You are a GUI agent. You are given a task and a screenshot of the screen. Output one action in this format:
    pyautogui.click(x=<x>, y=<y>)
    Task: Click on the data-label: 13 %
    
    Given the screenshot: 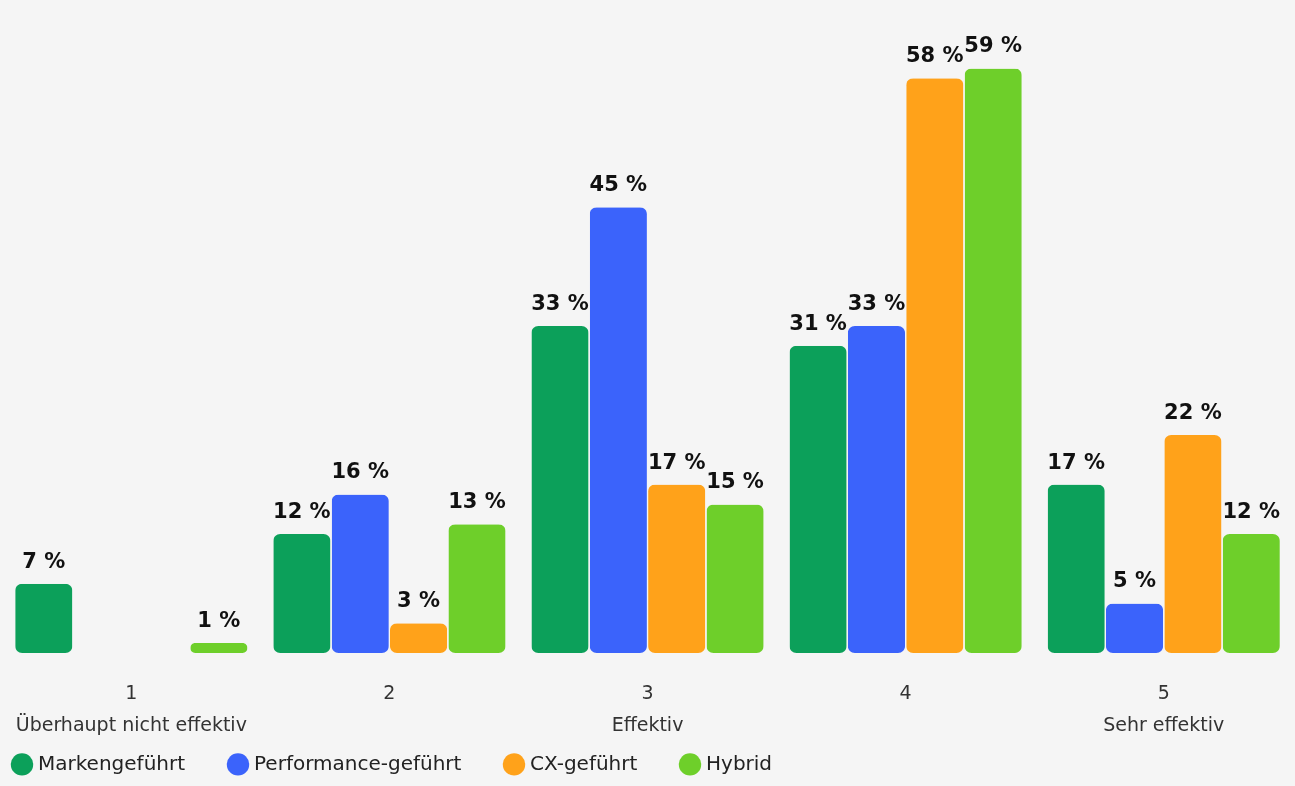 What is the action you would take?
    pyautogui.click(x=477, y=501)
    